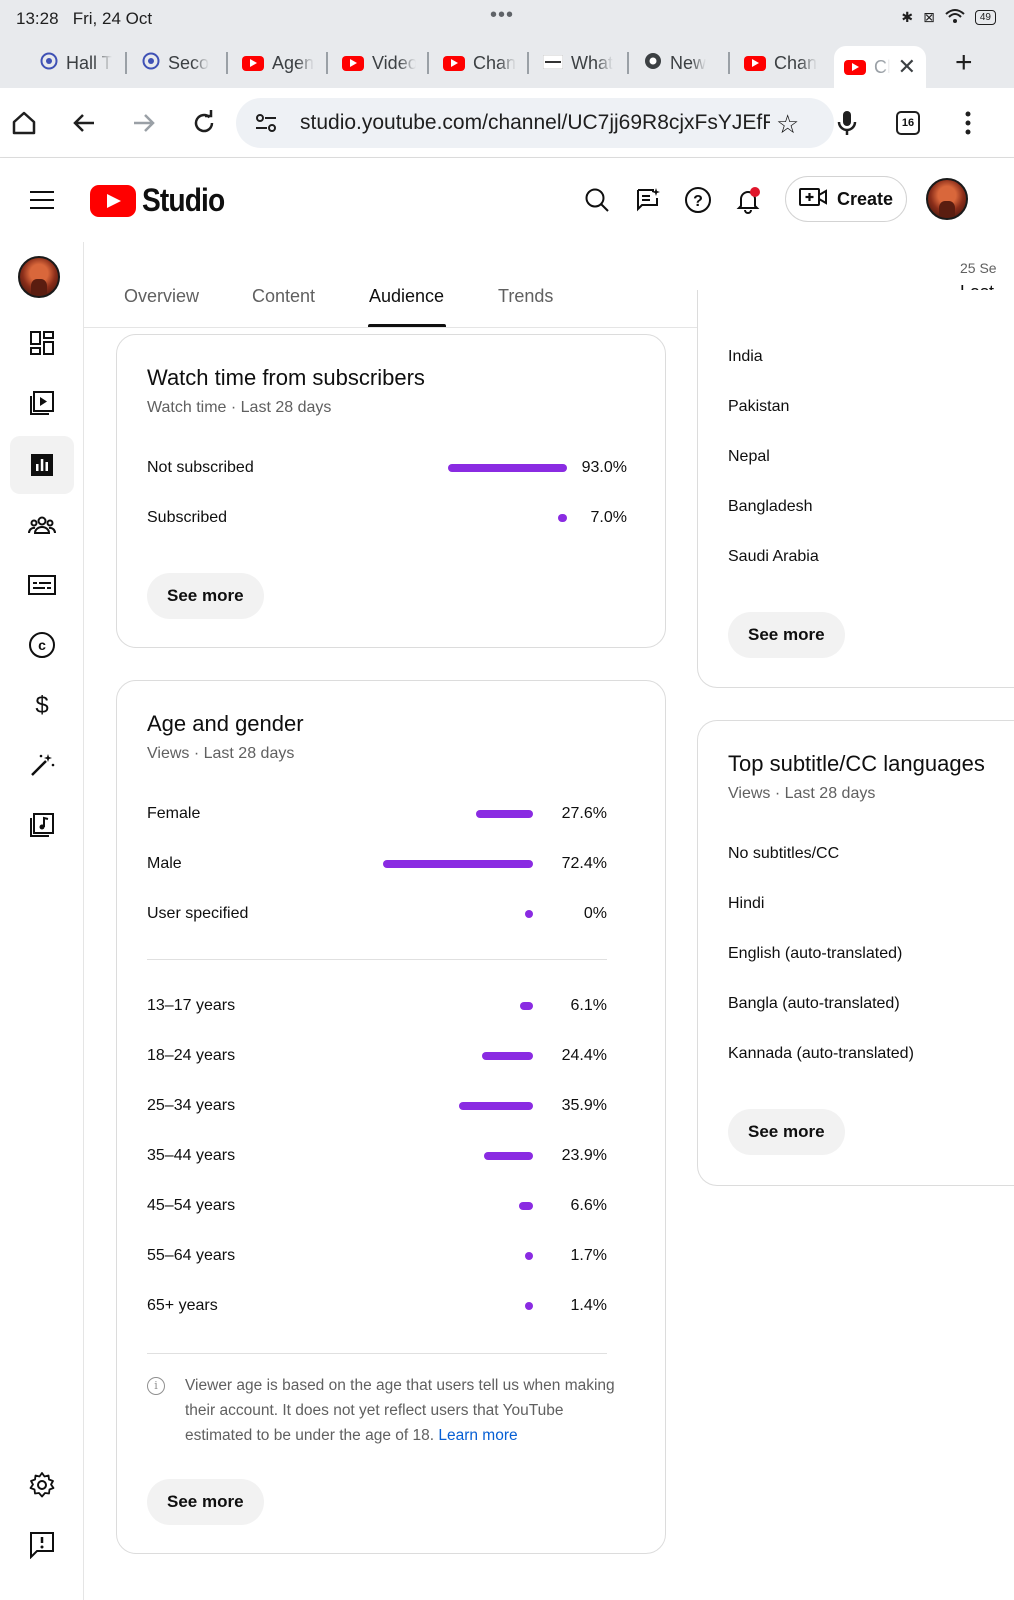 This screenshot has width=1014, height=1600. I want to click on svg-text: c, so click(42, 645).